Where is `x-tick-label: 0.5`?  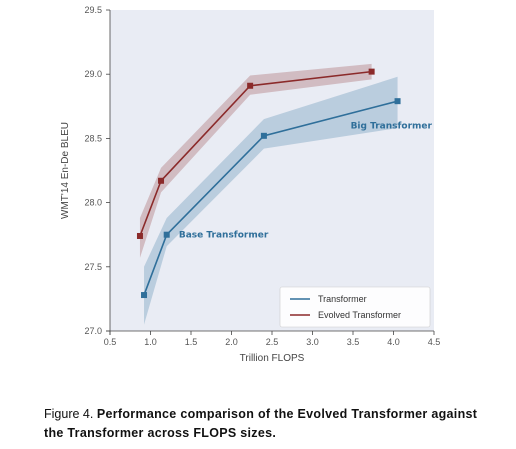
x-tick-label: 0.5 is located at coordinates (110, 342).